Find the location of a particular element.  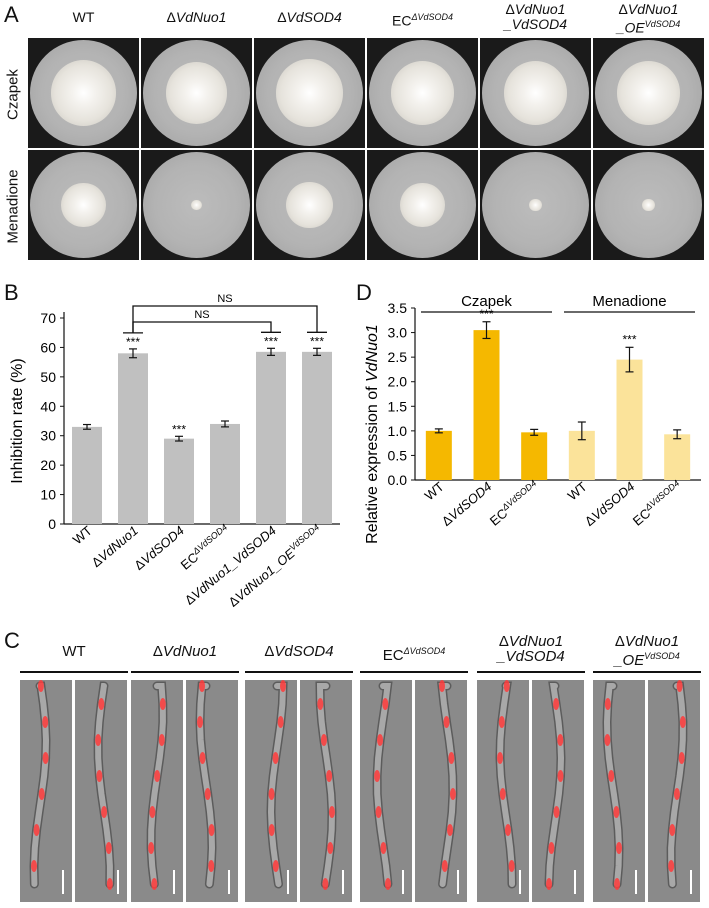

y-tick-label: 0.5 is located at coordinates (398, 455).